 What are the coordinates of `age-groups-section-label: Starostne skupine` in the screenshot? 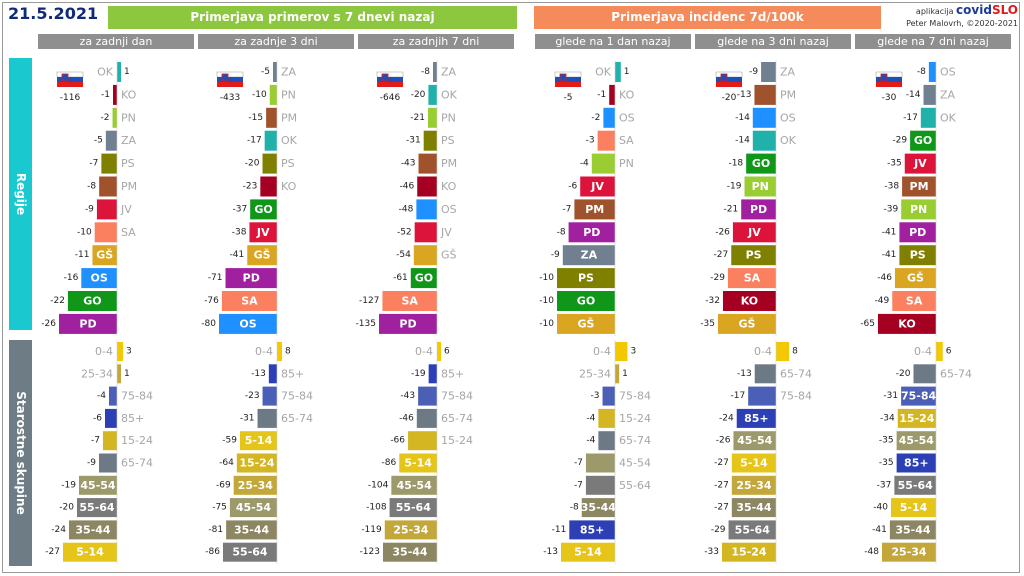 It's located at (20, 453).